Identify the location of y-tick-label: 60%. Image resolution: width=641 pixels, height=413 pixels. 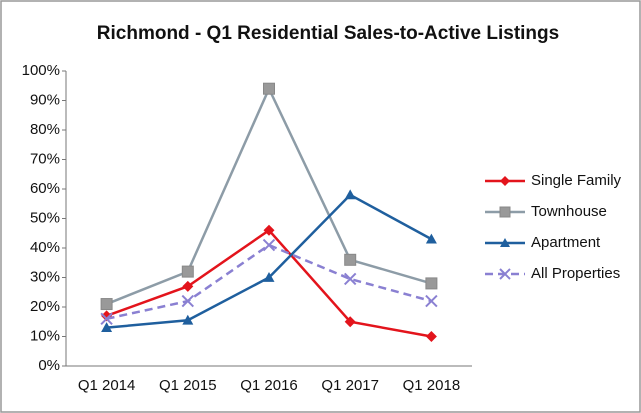
(45, 188).